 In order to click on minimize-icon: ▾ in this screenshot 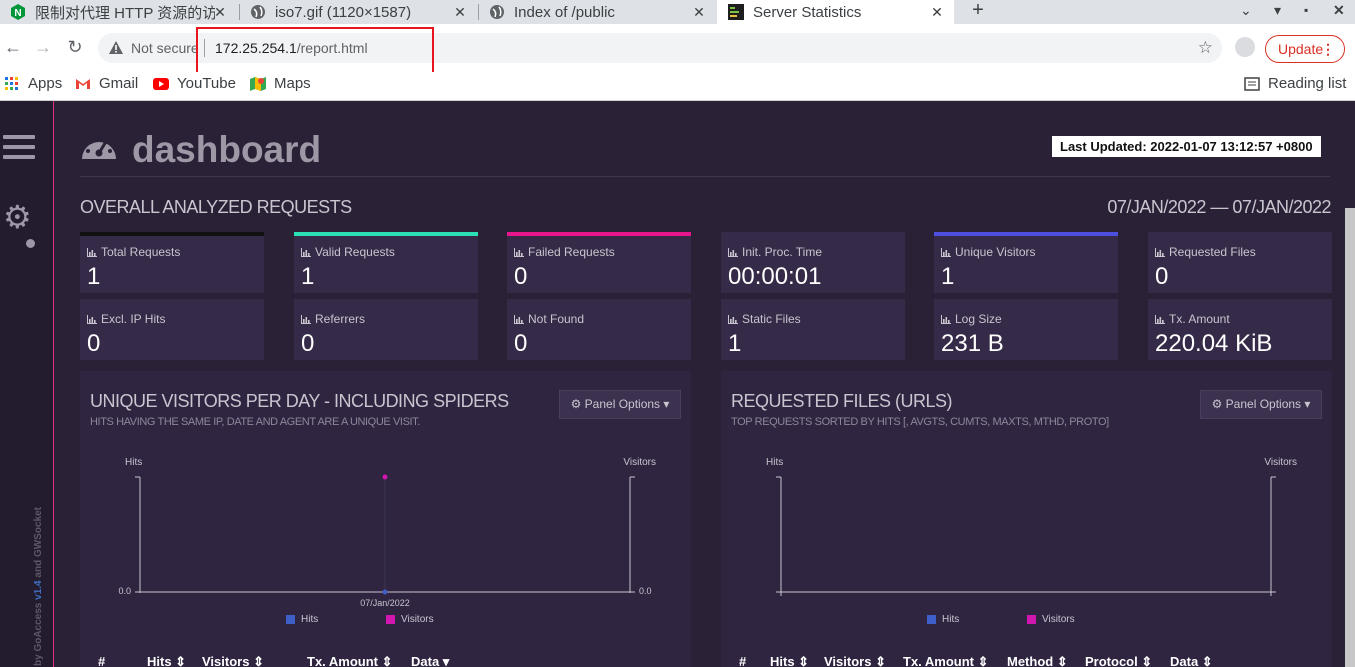, I will do `click(1278, 10)`.